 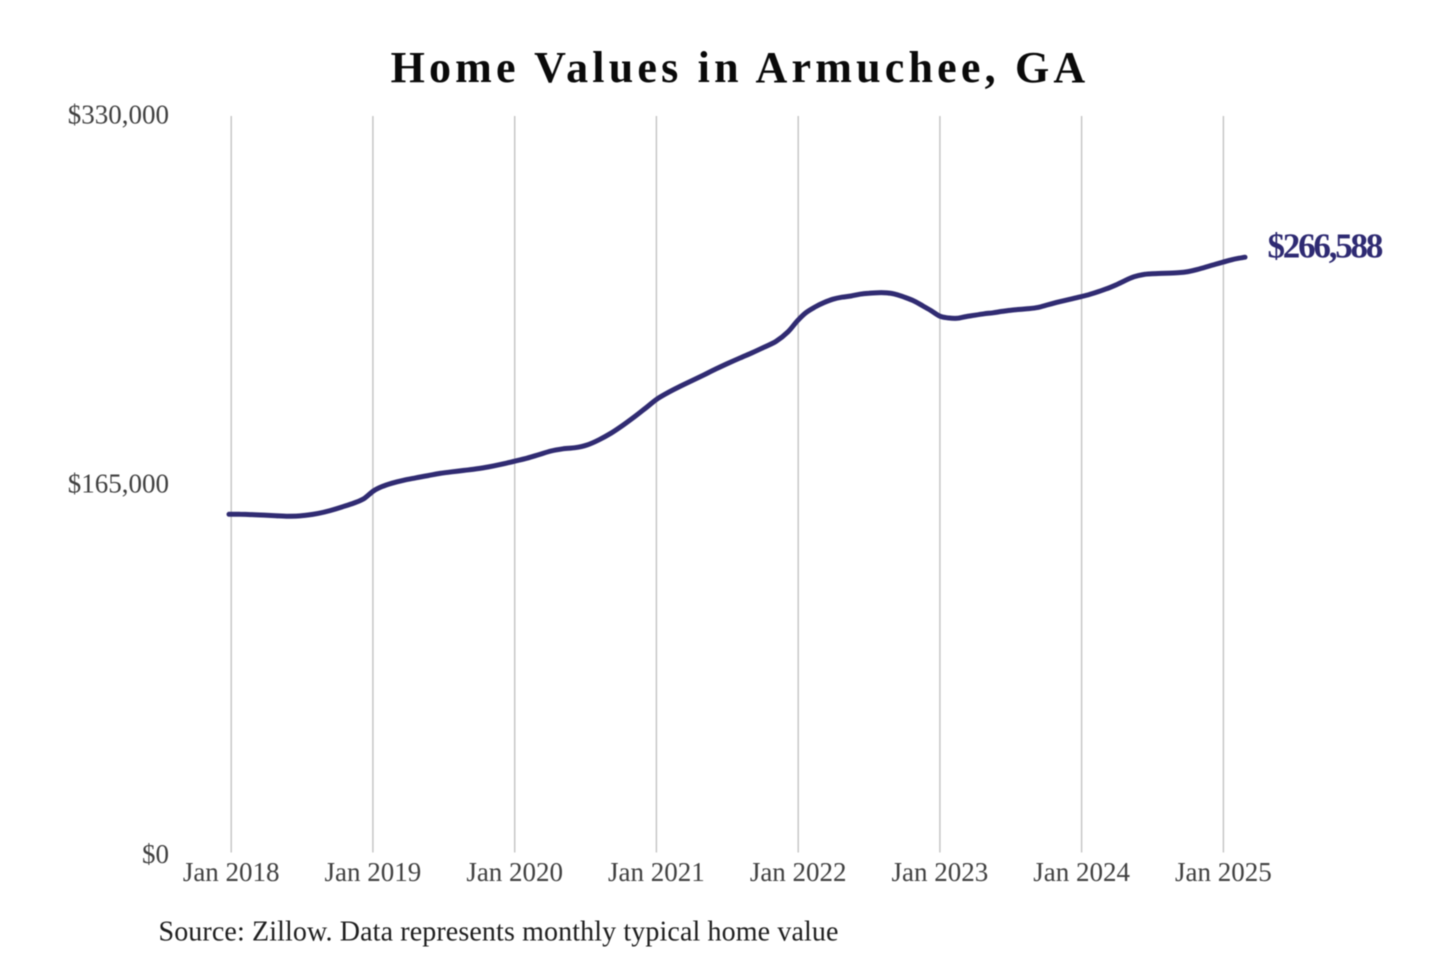 What do you see at coordinates (940, 872) in the screenshot?
I see `svg-text: Jan 2023` at bounding box center [940, 872].